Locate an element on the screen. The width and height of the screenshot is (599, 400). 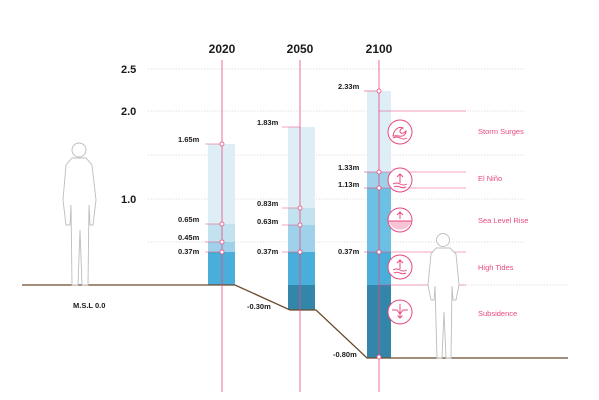
bar-2020-high-tide is located at coordinates (221, 268).